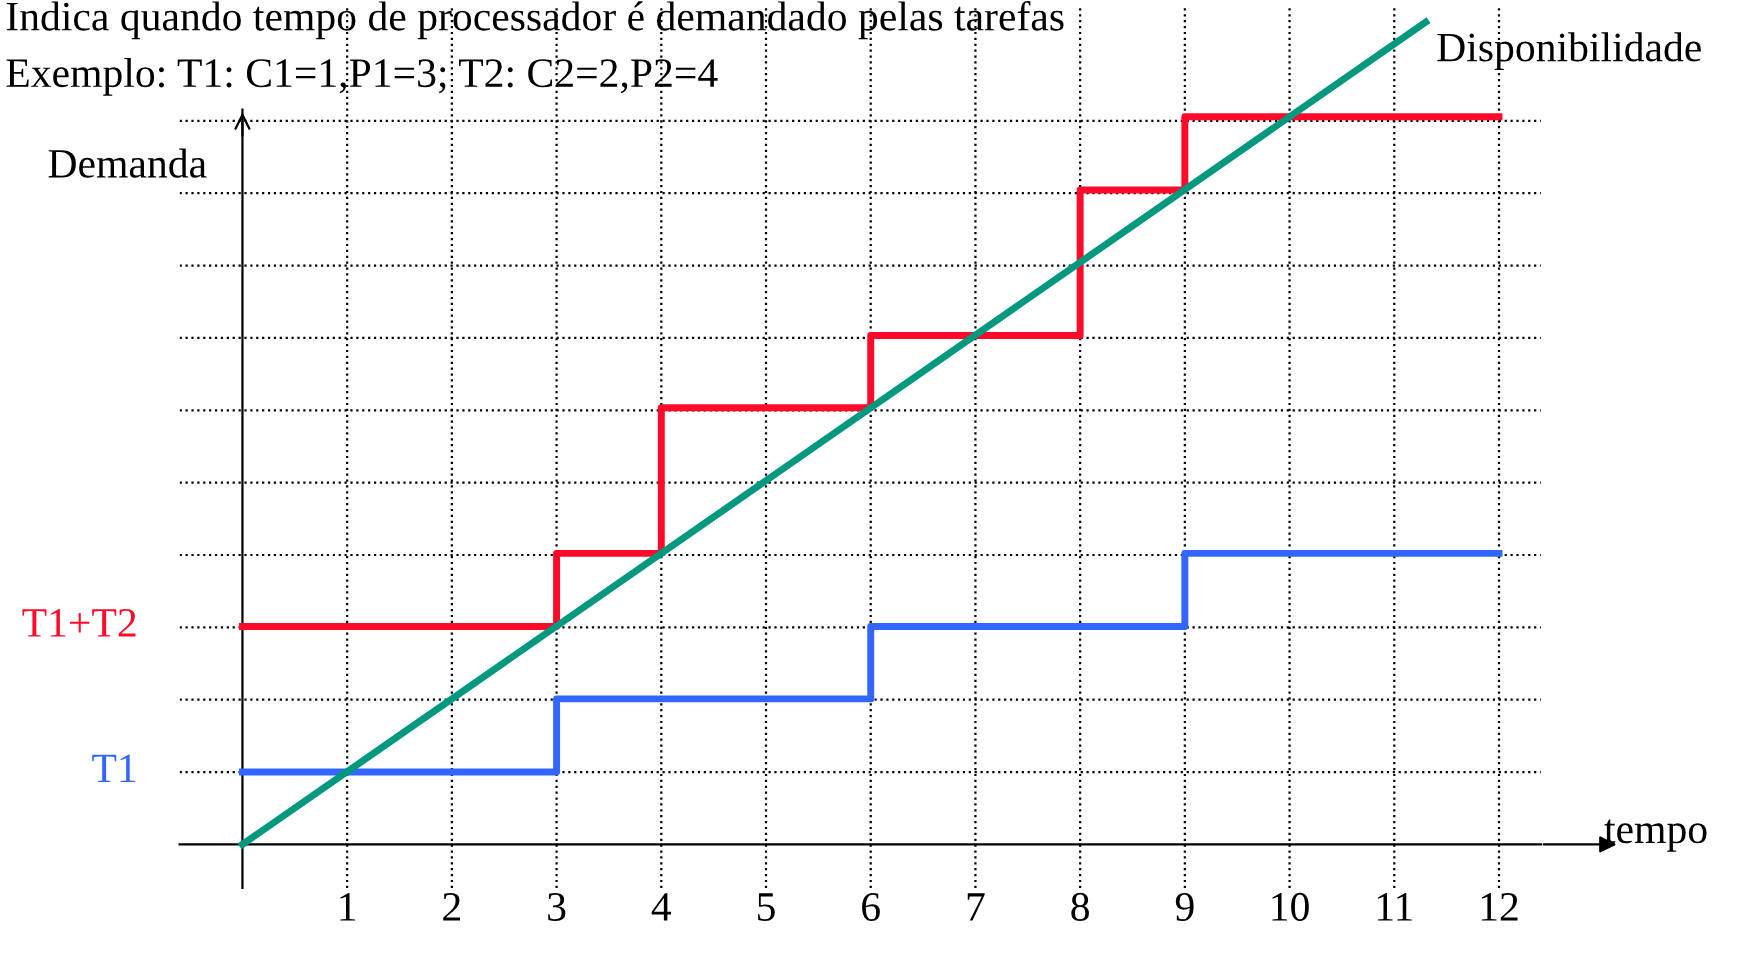 The height and width of the screenshot is (960, 1761). Describe the element at coordinates (451, 906) in the screenshot. I see `x-tick-label: 2` at that location.